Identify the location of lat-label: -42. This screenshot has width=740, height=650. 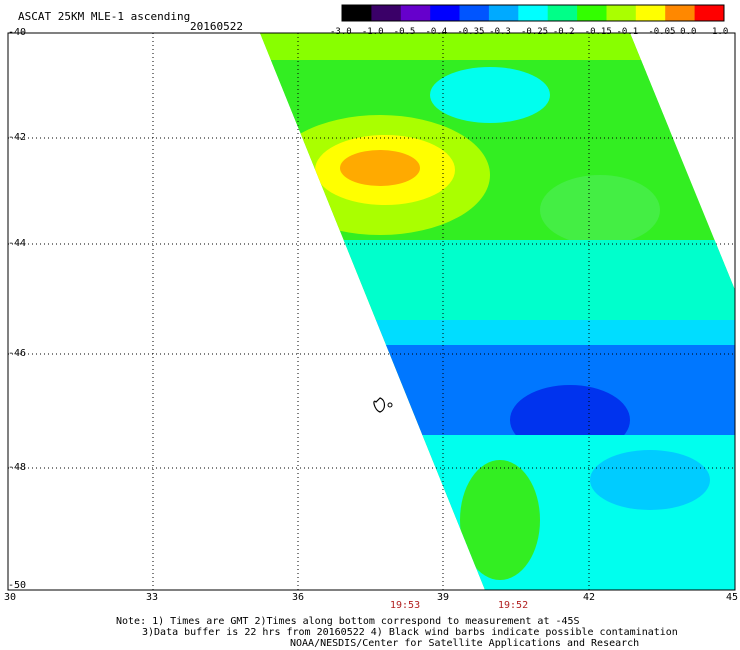
(17, 137).